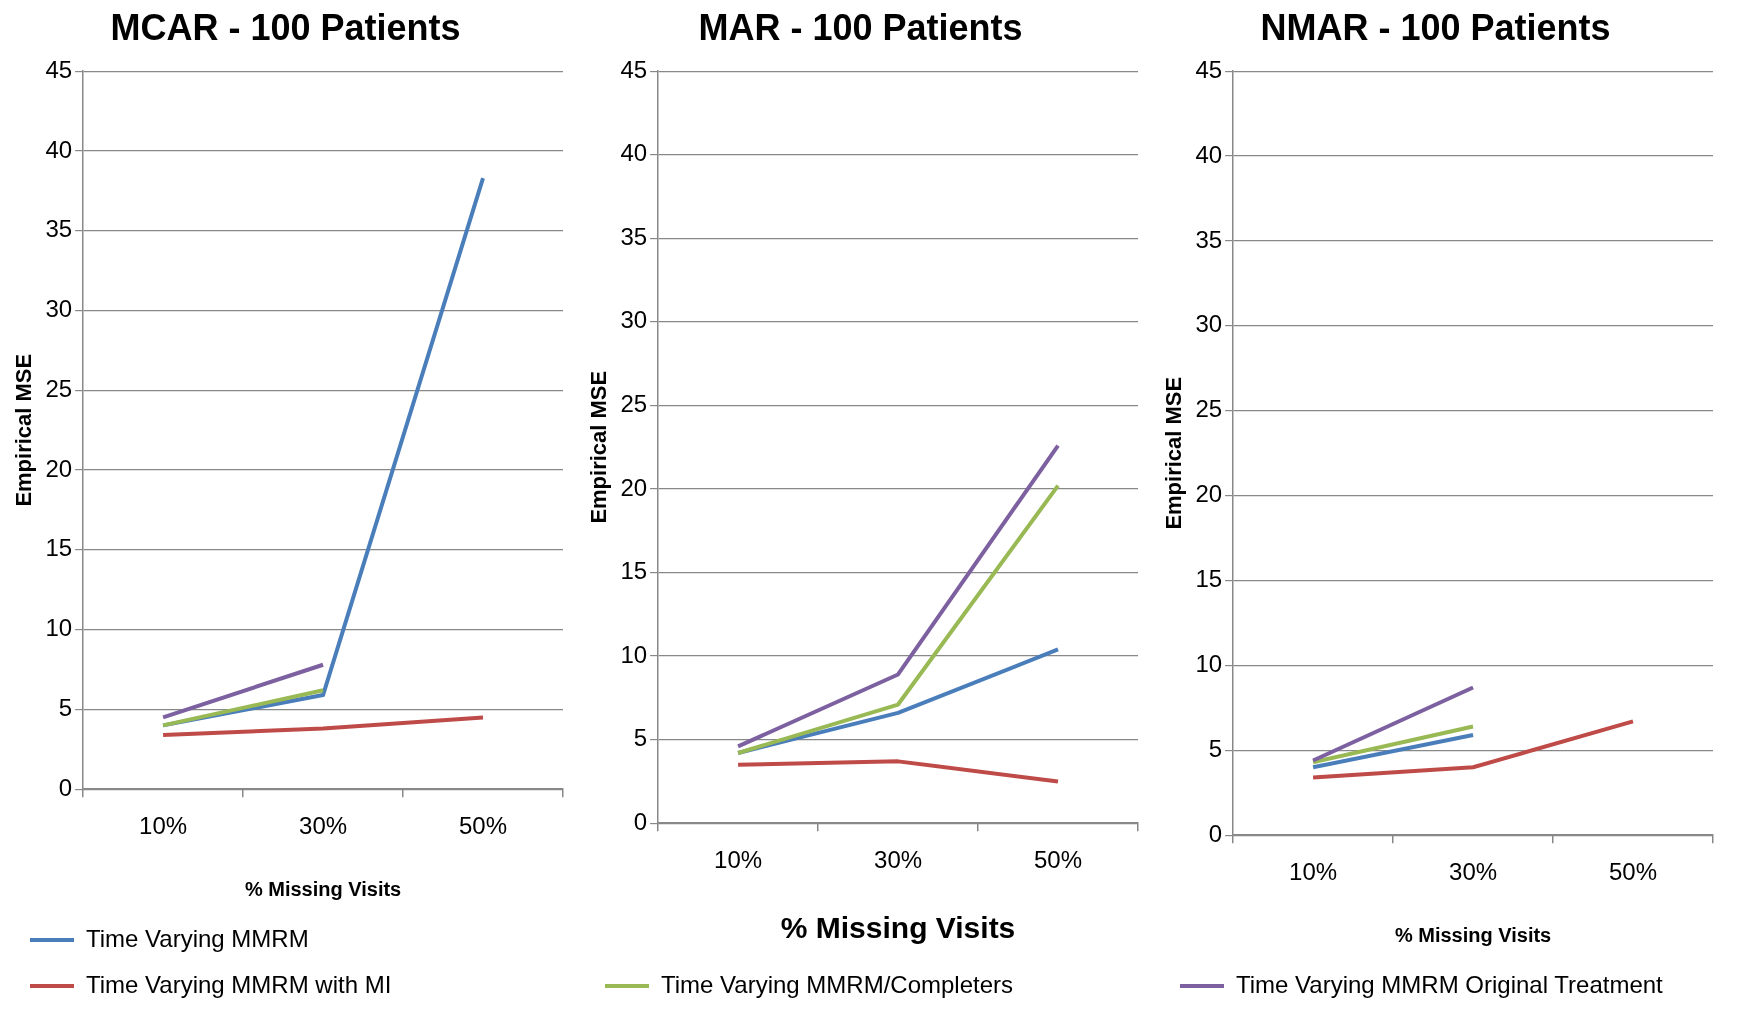 The height and width of the screenshot is (1021, 1741). What do you see at coordinates (1450, 984) in the screenshot?
I see `legend-label: Time Varying MMRM Original Treatment` at bounding box center [1450, 984].